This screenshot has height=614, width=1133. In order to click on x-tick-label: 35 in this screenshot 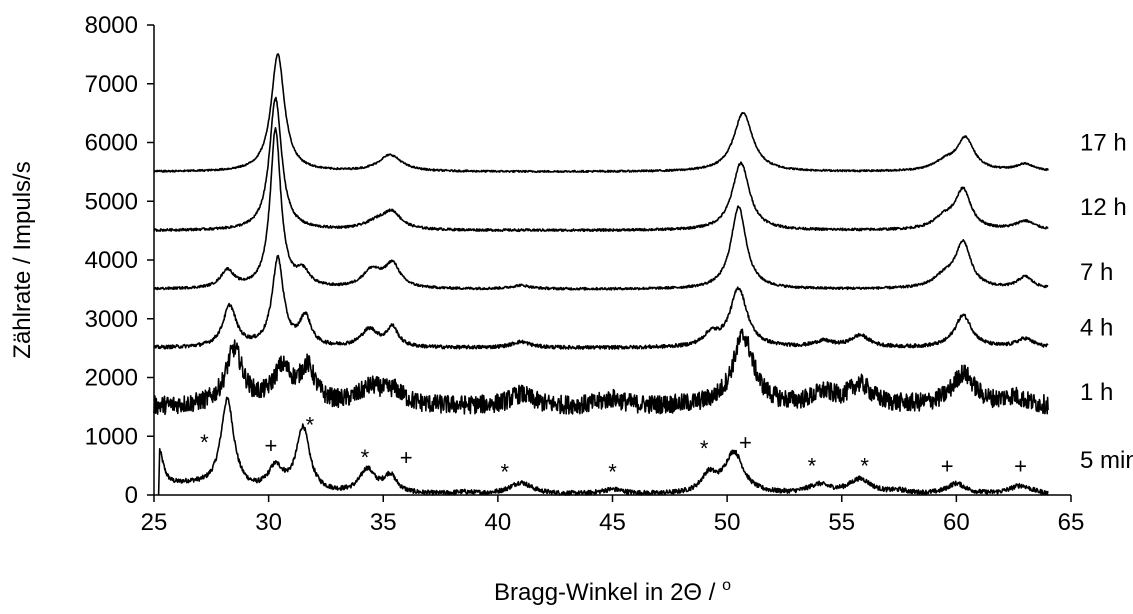, I will do `click(383, 522)`.